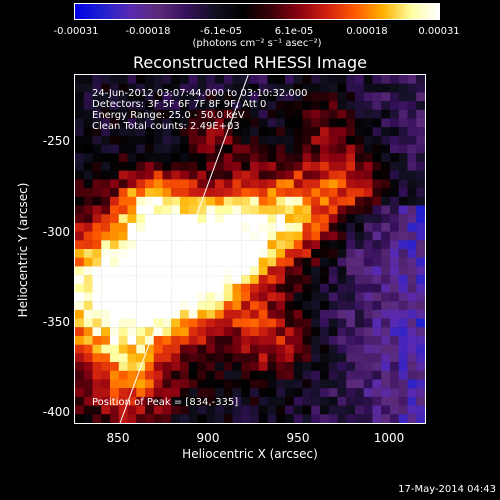  What do you see at coordinates (56, 412) in the screenshot?
I see `y-tick-label: -400` at bounding box center [56, 412].